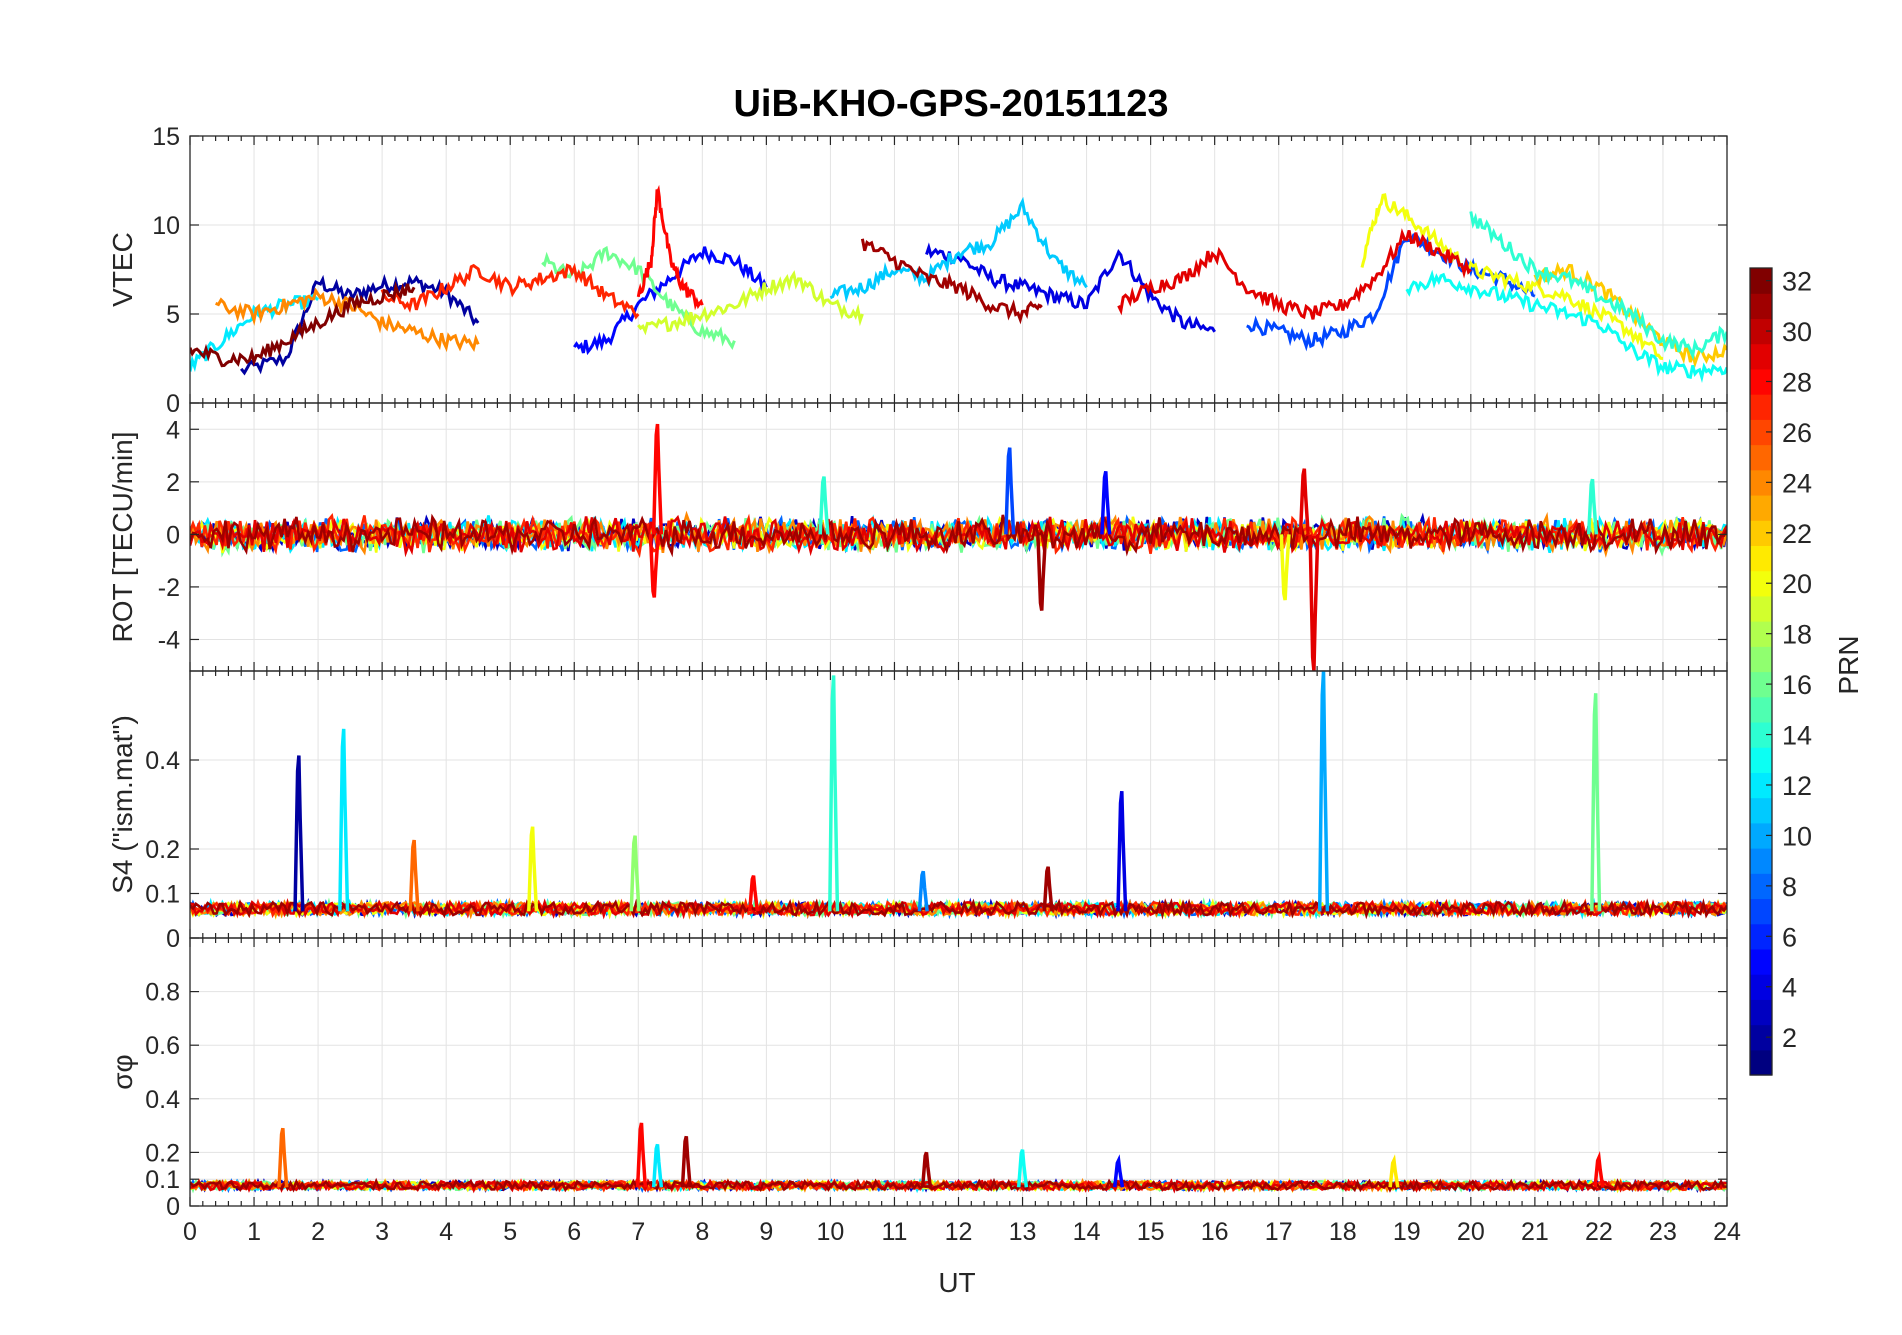 Image resolution: width=1902 pixels, height=1335 pixels. Describe the element at coordinates (1797, 685) in the screenshot. I see `colorbar-tick-label: 16` at that location.